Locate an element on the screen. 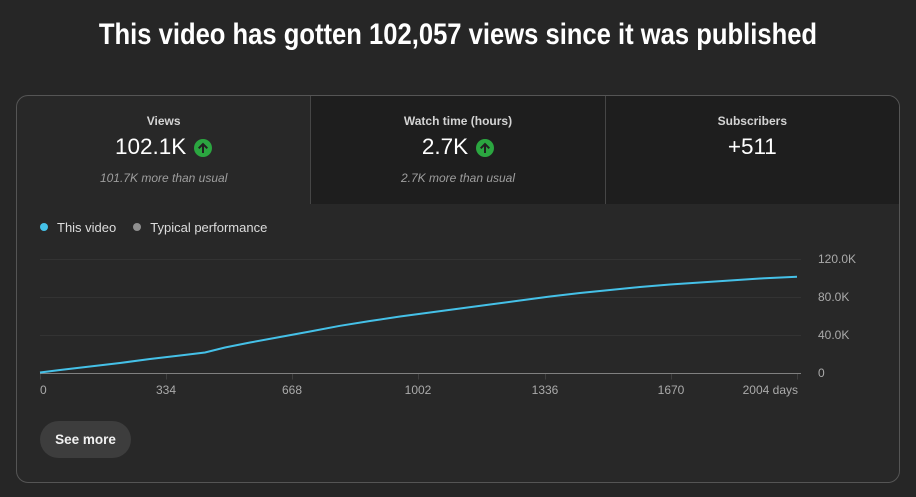  svg-text: 80.0K is located at coordinates (833, 297).